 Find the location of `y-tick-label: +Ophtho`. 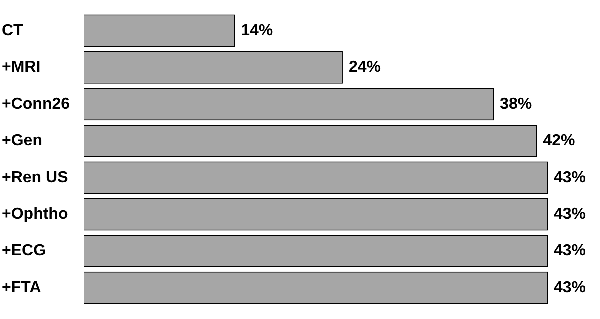

y-tick-label: +Ophtho is located at coordinates (35, 214).